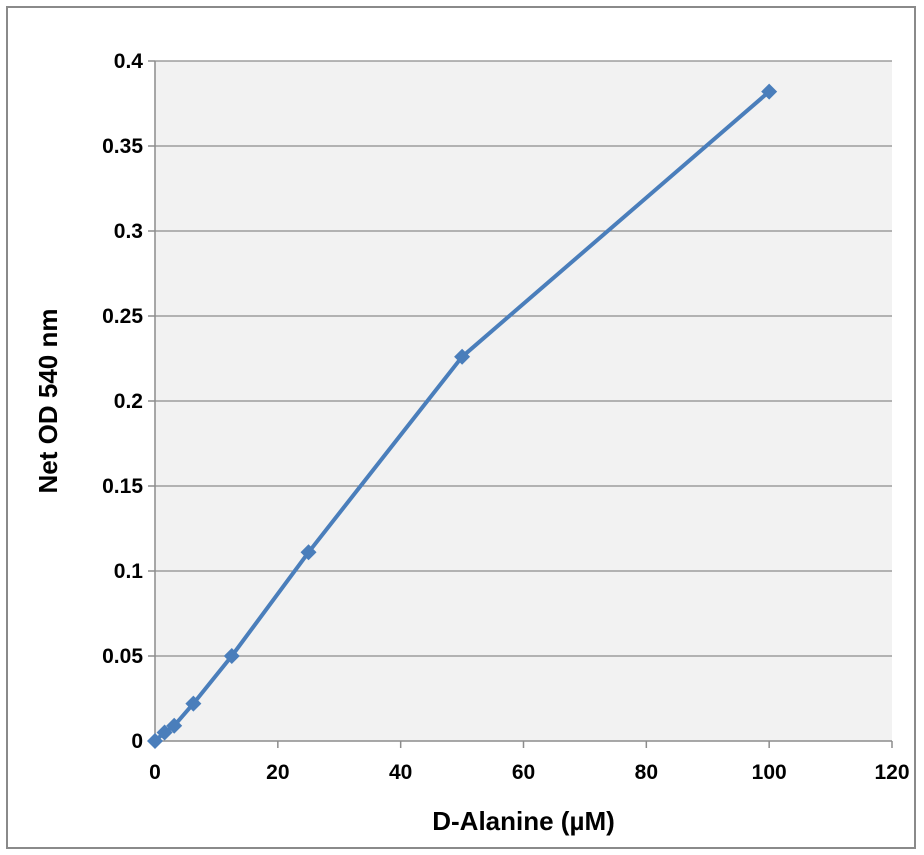 The width and height of the screenshot is (924, 855). I want to click on y-tick-label: 0.05, so click(122, 656).